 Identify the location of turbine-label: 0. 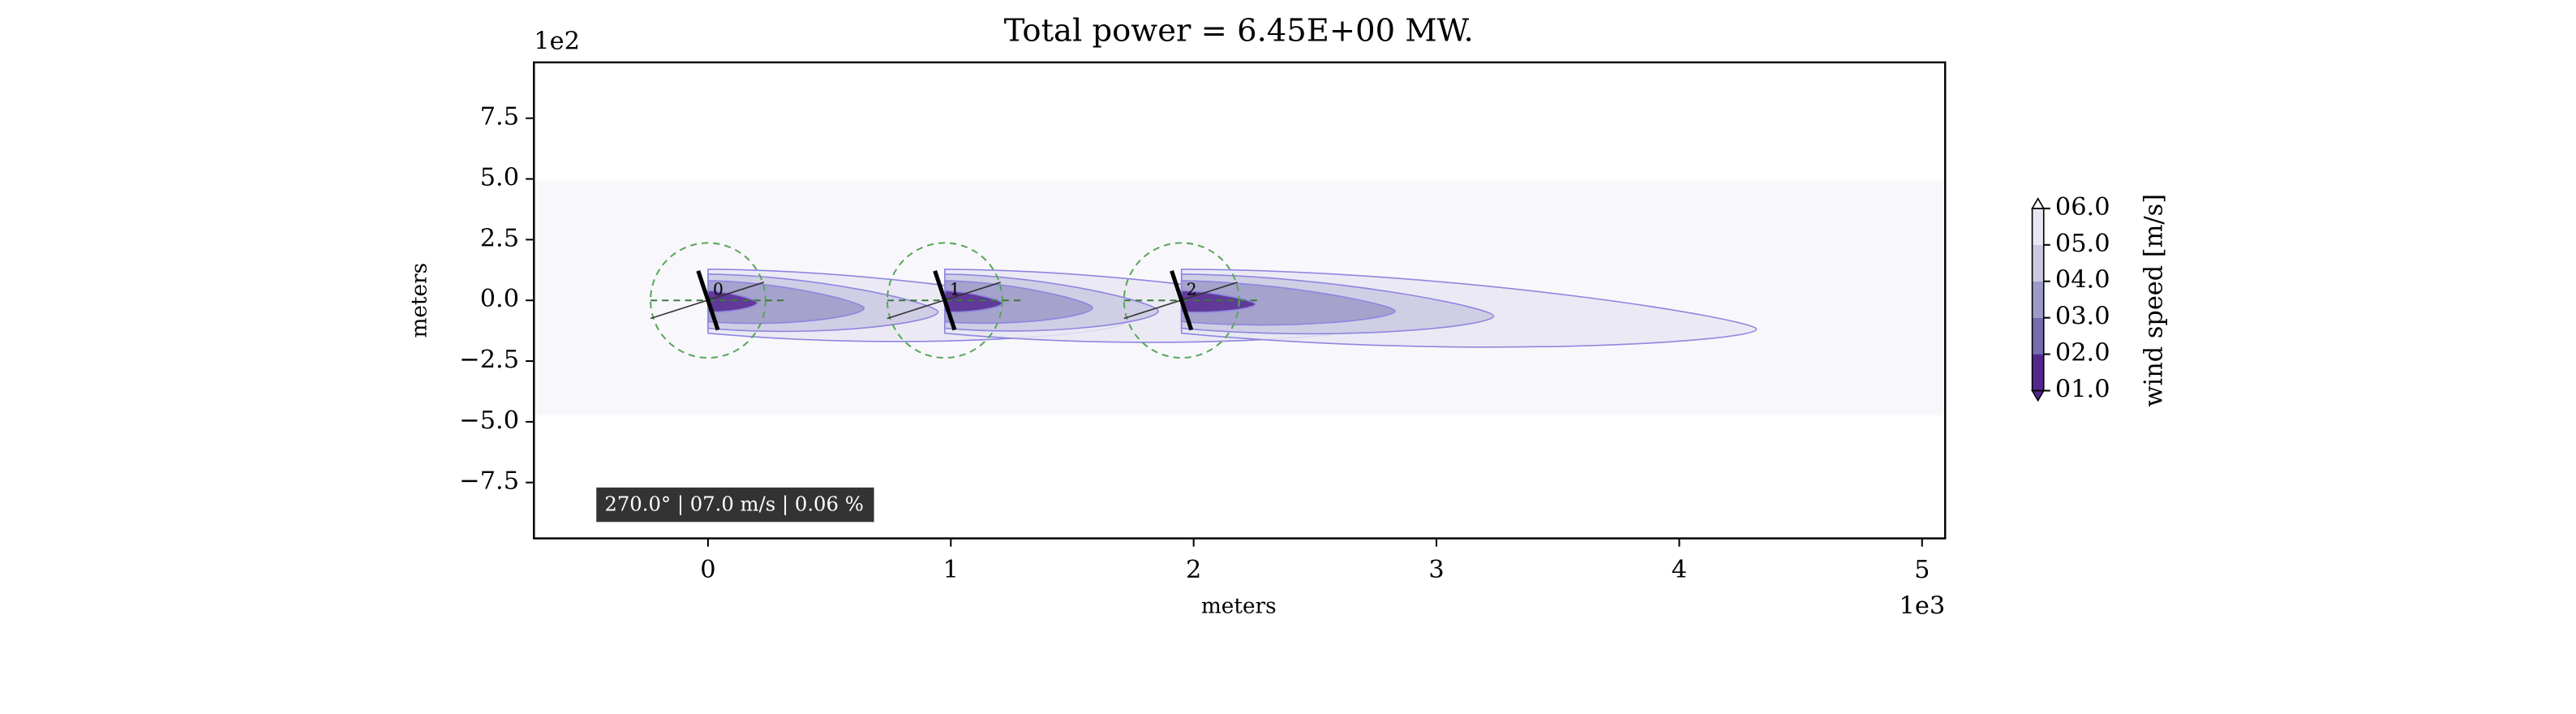
(718, 289).